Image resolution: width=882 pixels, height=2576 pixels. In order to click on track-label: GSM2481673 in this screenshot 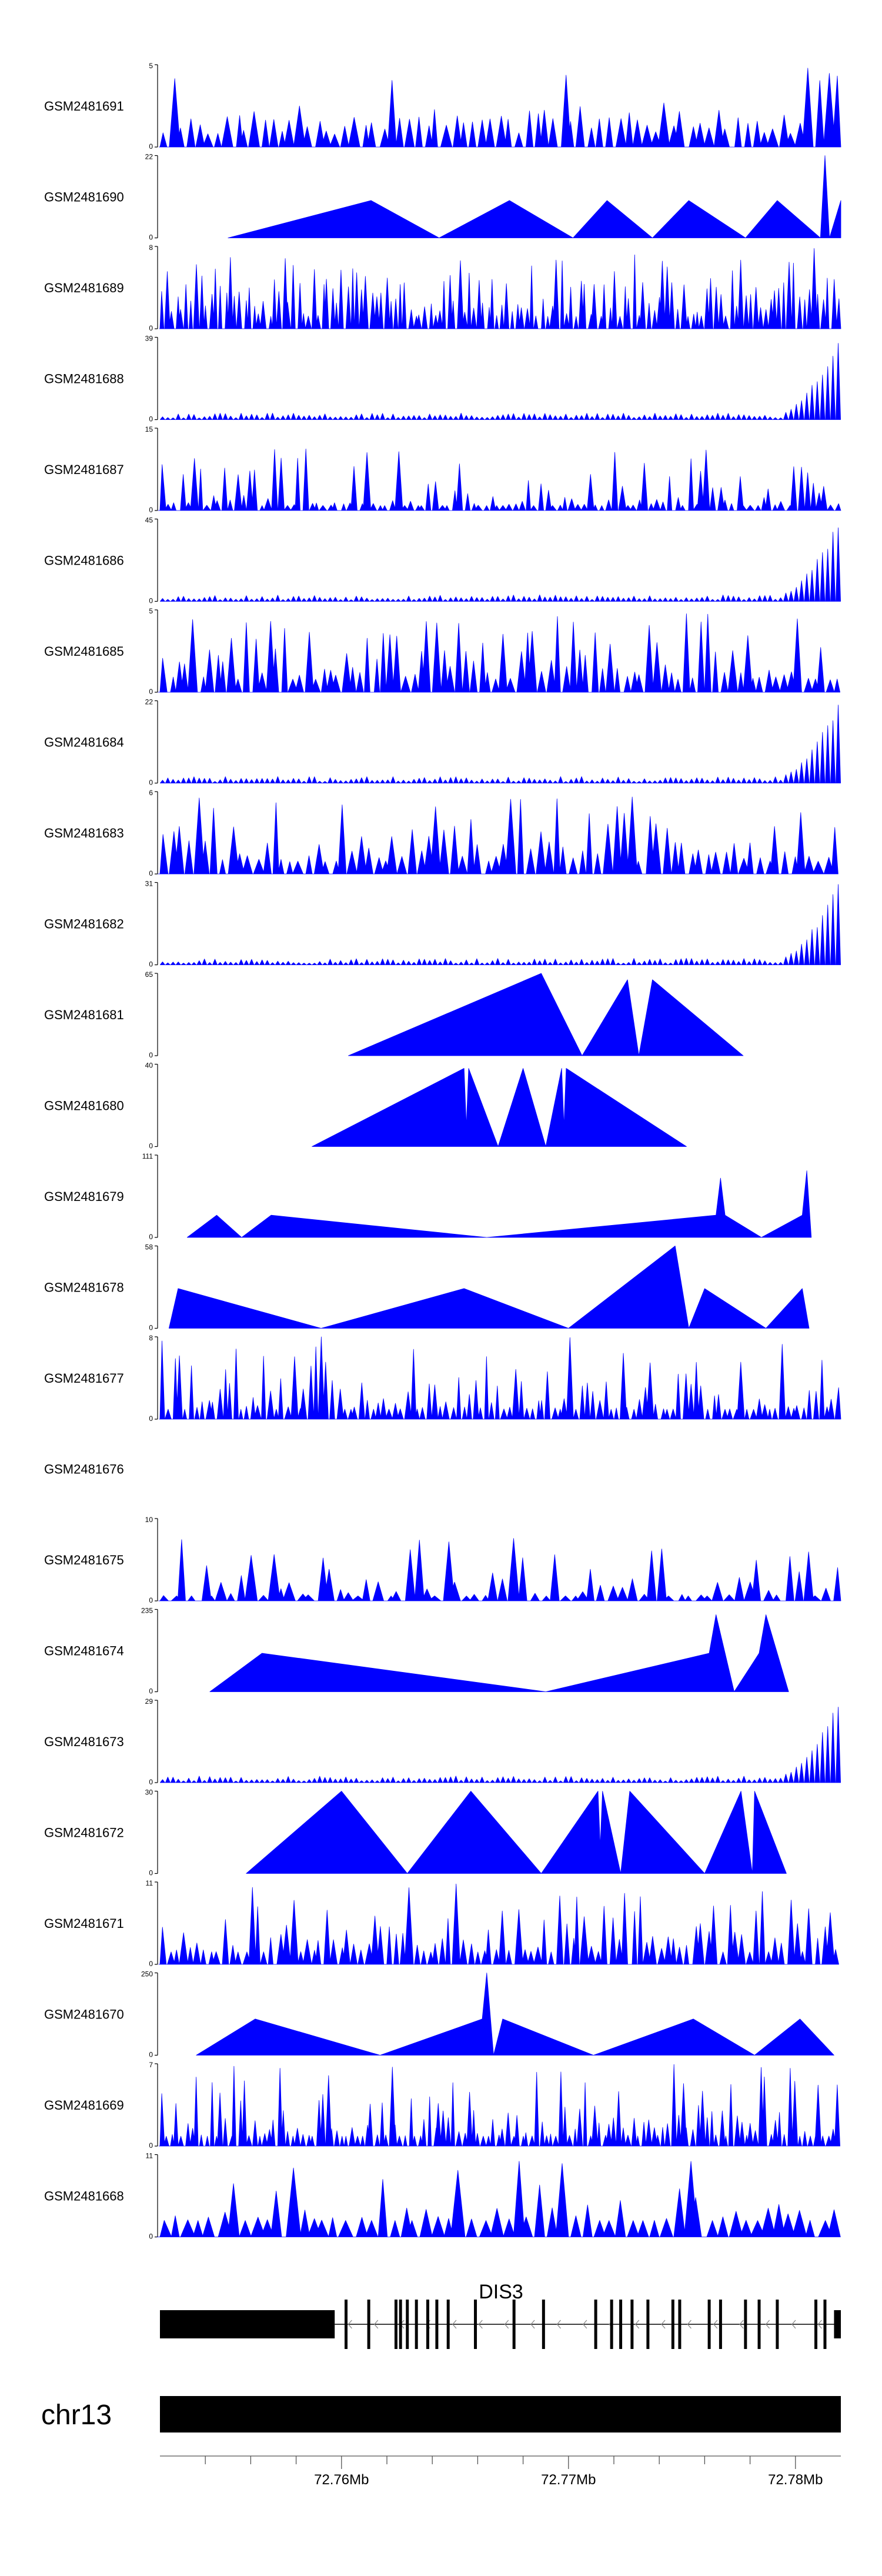, I will do `click(84, 1741)`.